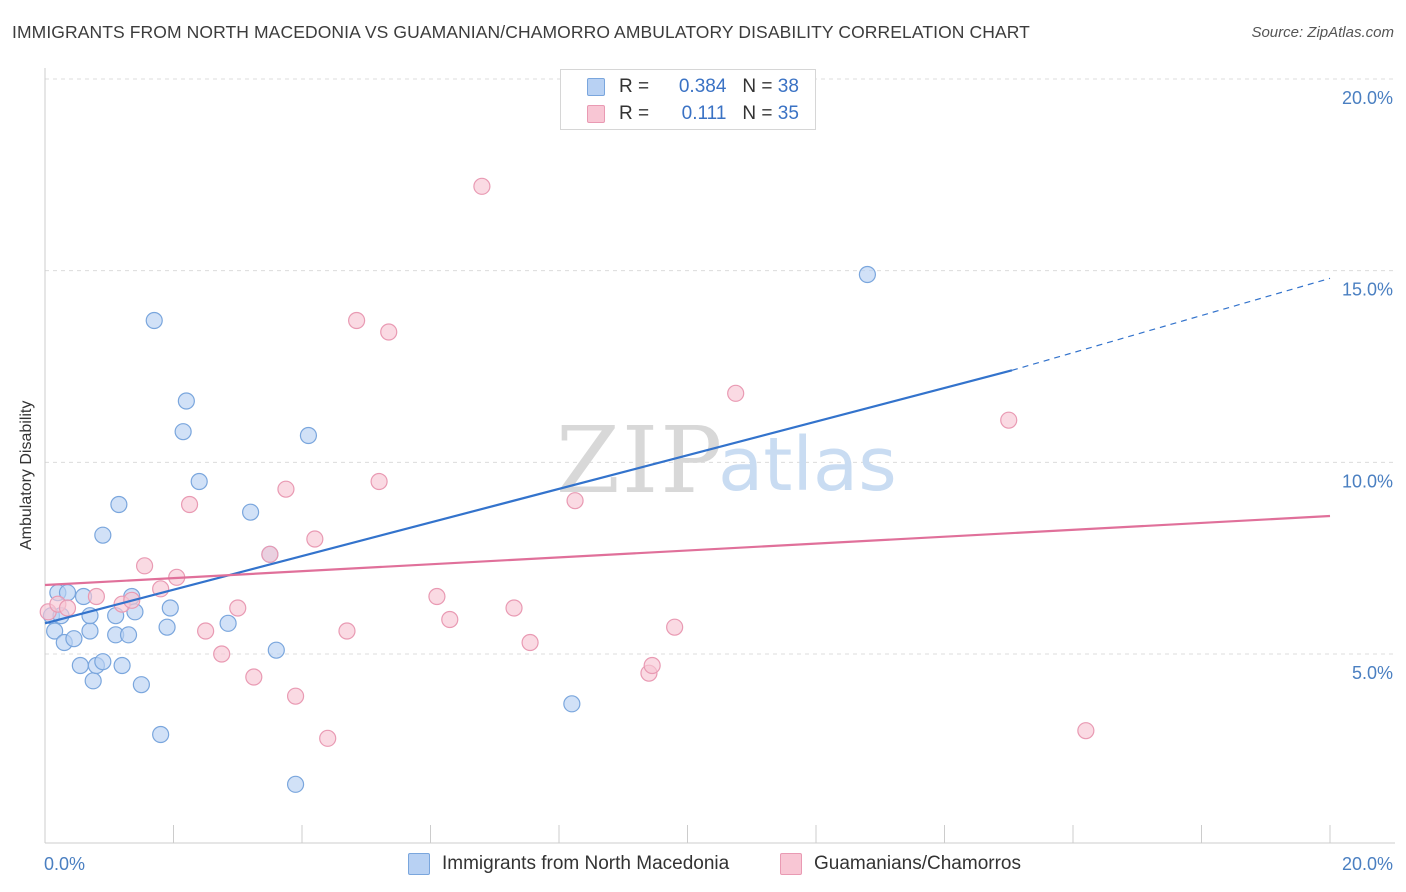  I want to click on x-tick-label: 0.0%, so click(64, 864).